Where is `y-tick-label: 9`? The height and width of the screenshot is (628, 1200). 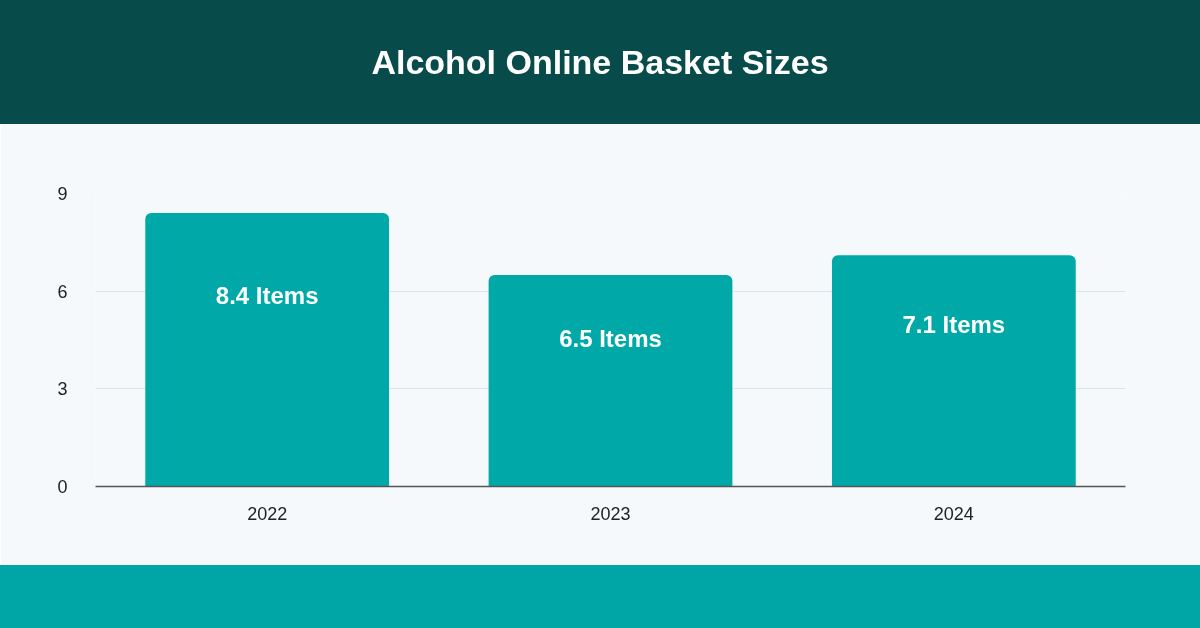
y-tick-label: 9 is located at coordinates (62, 194).